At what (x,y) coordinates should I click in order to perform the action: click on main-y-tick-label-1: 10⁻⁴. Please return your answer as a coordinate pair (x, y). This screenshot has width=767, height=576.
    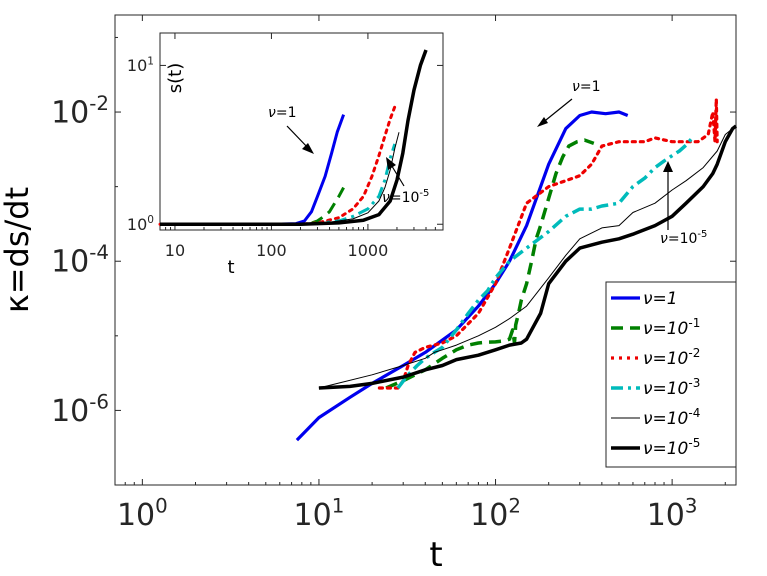
    Looking at the image, I should click on (80, 260).